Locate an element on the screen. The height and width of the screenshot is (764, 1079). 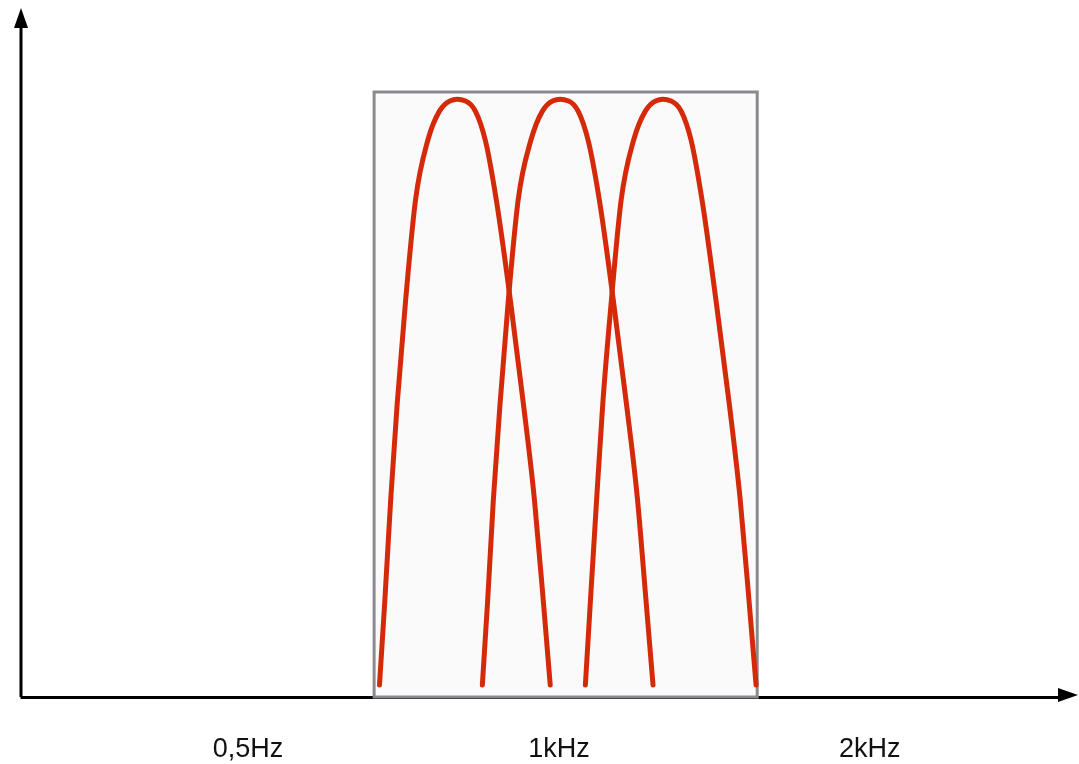
x-tick-label: 1kHz is located at coordinates (559, 747).